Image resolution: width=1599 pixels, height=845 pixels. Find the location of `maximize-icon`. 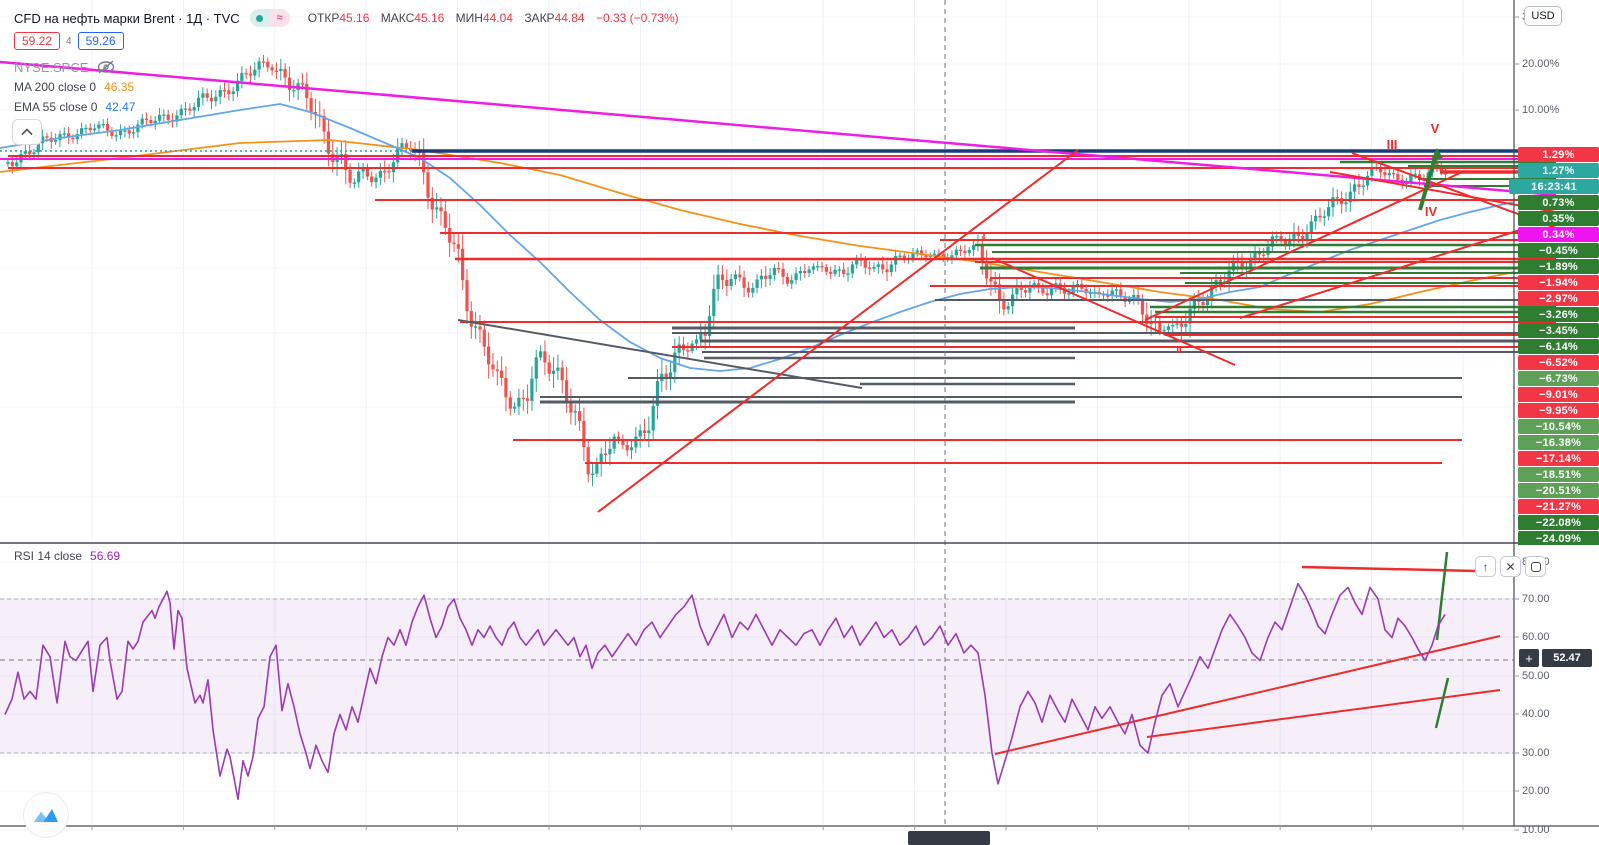

maximize-icon is located at coordinates (1535, 566).